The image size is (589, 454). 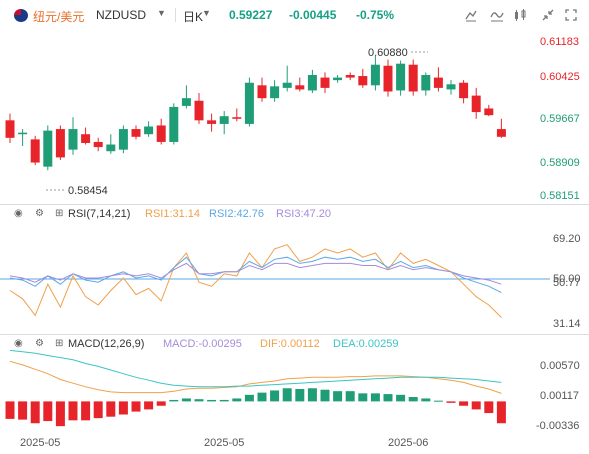 I want to click on low-price-label: 0.58454, so click(x=88, y=191).